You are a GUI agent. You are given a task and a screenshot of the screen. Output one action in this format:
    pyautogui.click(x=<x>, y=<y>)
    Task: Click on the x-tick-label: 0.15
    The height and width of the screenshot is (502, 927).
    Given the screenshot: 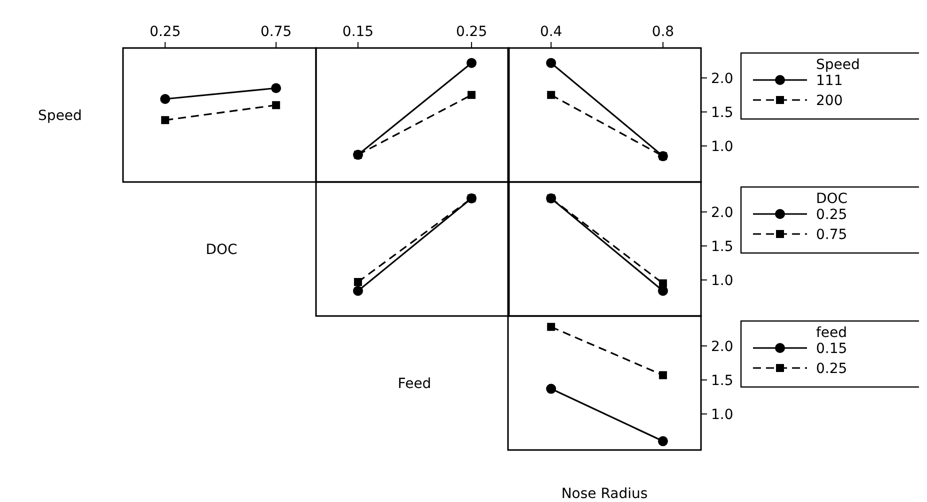 What is the action you would take?
    pyautogui.click(x=358, y=32)
    